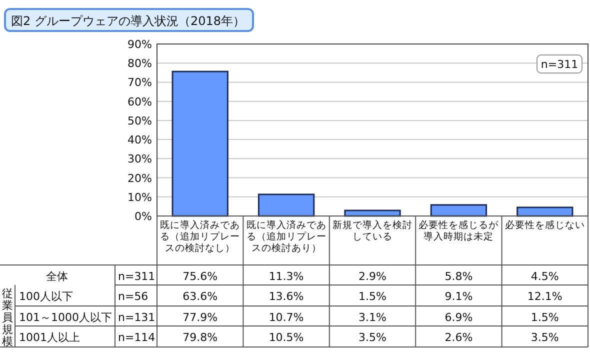 The width and height of the screenshot is (590, 357). What do you see at coordinates (372, 317) in the screenshot?
I see `annotation: 3.1%` at bounding box center [372, 317].